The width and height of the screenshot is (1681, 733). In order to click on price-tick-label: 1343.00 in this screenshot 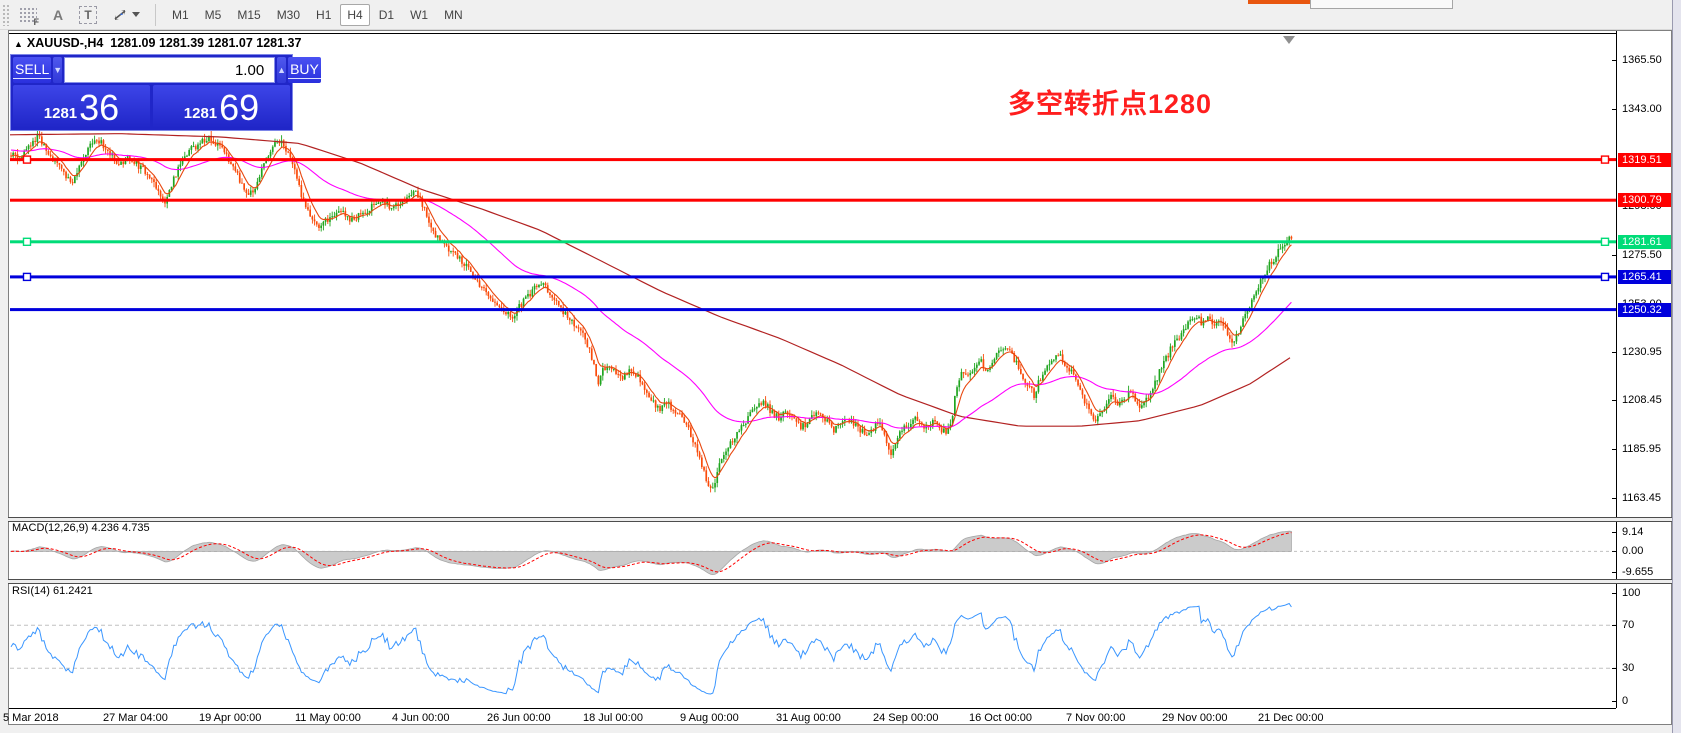, I will do `click(1642, 109)`.